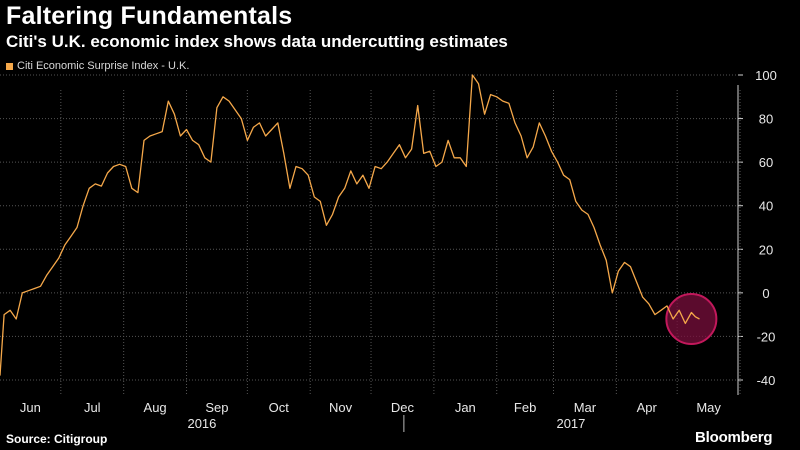 This screenshot has height=450, width=800. Describe the element at coordinates (216, 407) in the screenshot. I see `x-tick-label: Sep` at that location.